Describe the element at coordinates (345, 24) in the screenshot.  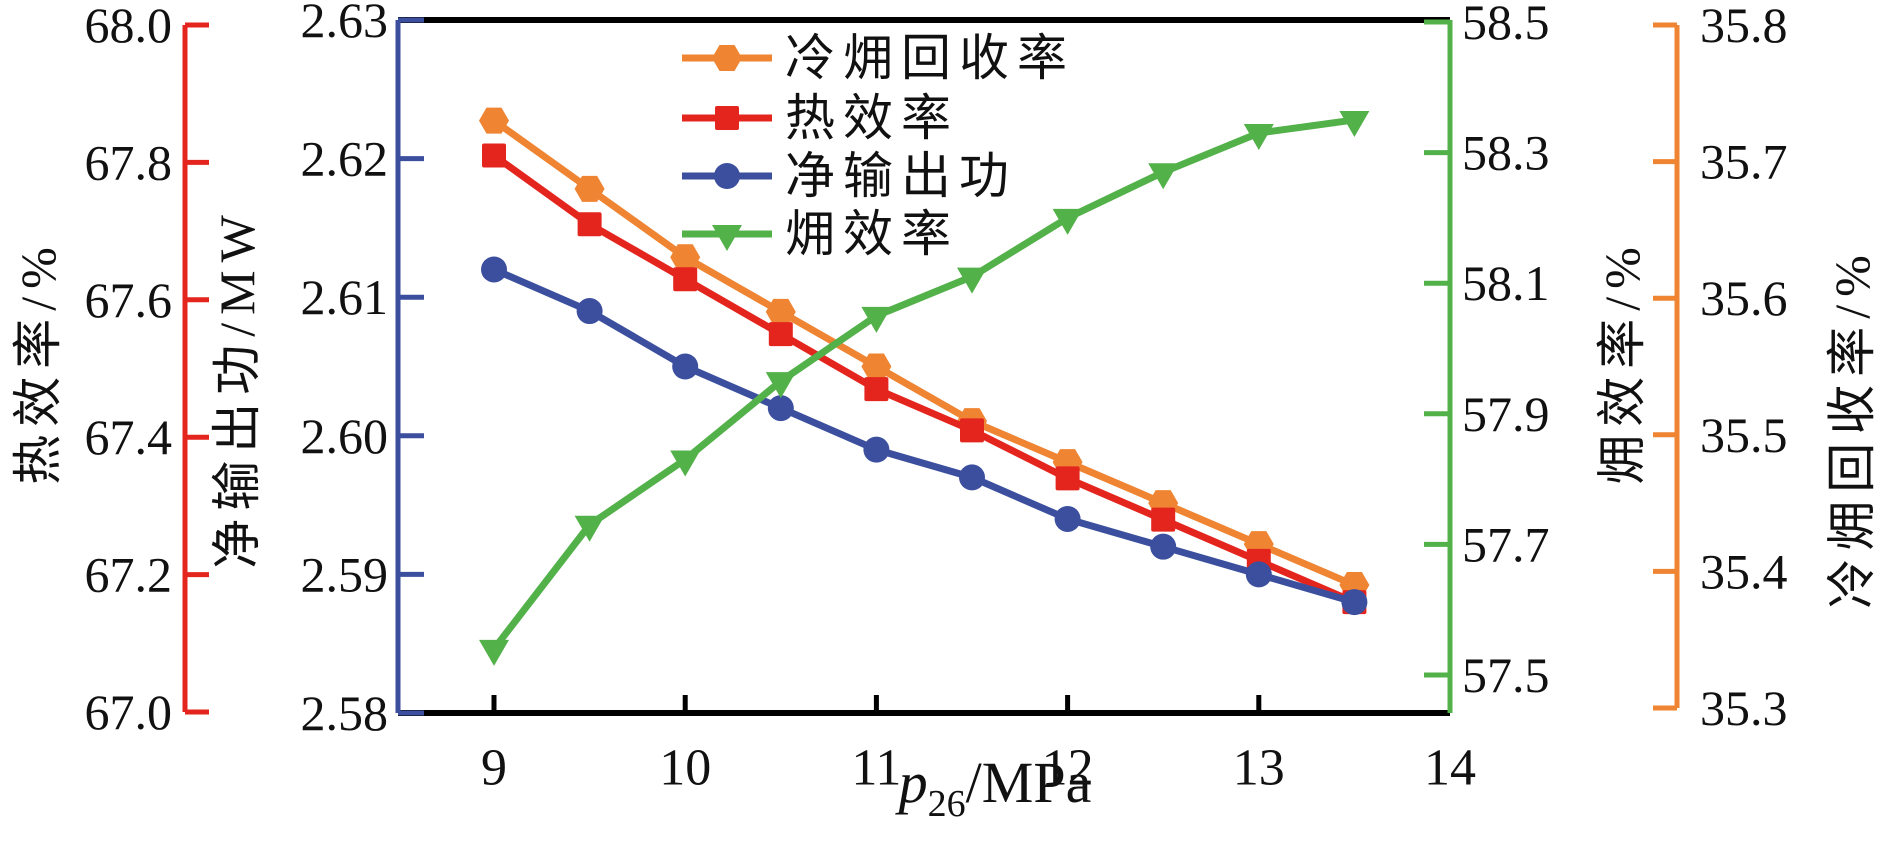
I see `axis-tick-label-power: 2.63` at that location.